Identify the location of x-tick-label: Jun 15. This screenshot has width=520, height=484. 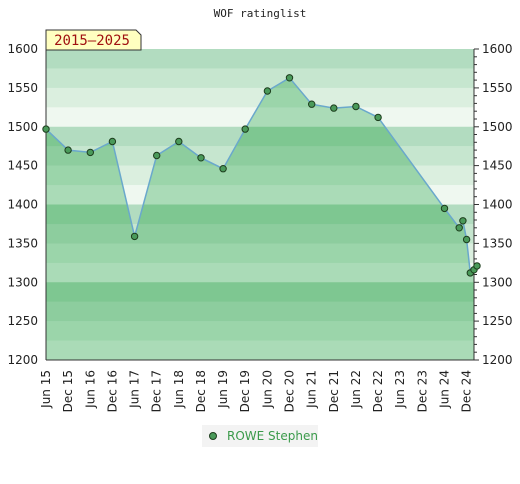
(46, 389).